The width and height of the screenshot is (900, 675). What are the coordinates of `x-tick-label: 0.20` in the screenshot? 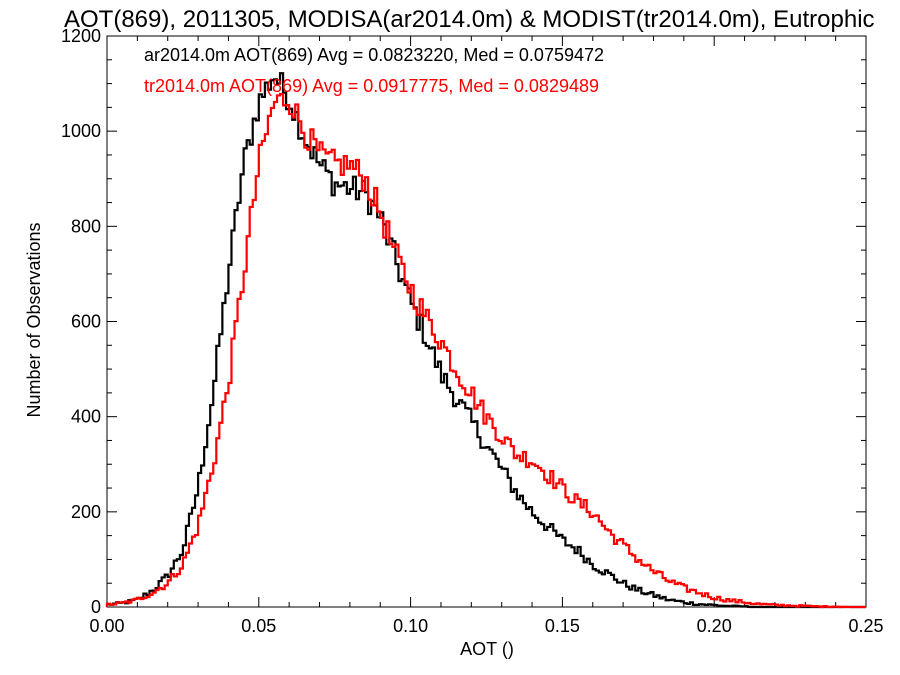 It's located at (714, 626).